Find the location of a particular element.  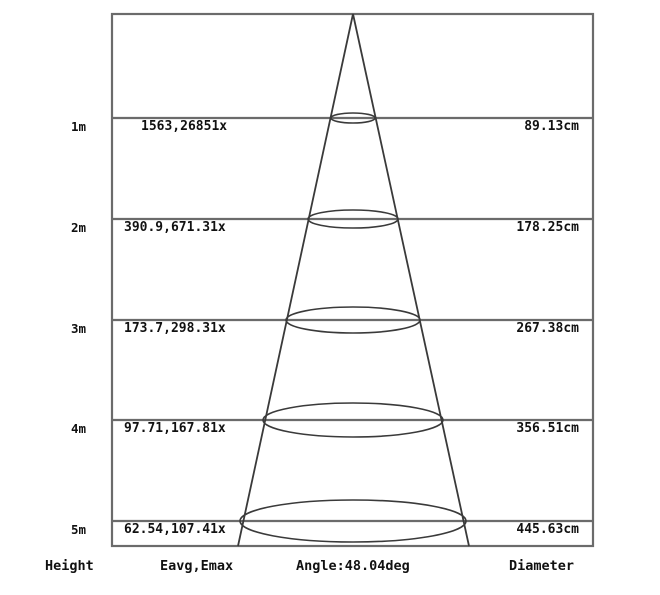

eavg-emax-value-1m: 1563,26851x is located at coordinates (184, 126).